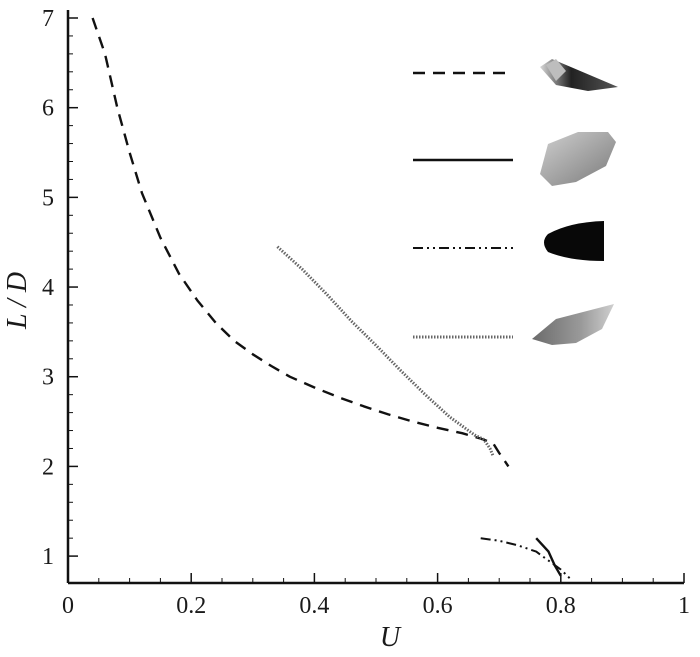 This screenshot has width=700, height=657. What do you see at coordinates (391, 637) in the screenshot?
I see `x-axis-title: U` at bounding box center [391, 637].